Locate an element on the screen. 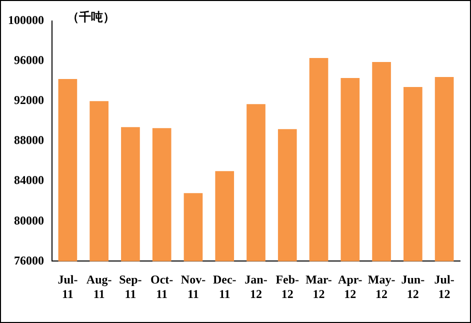 This screenshot has height=323, width=471. x-tick-label: Feb-12 is located at coordinates (288, 286).